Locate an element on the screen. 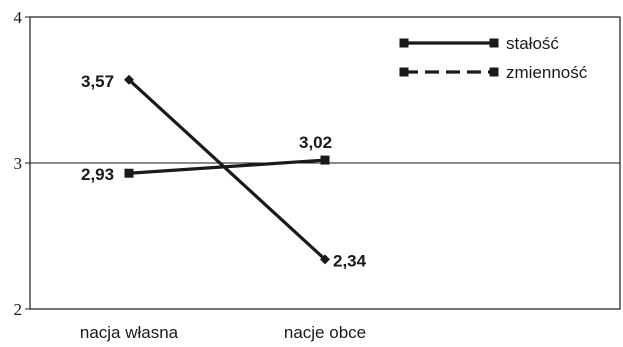 Image resolution: width=623 pixels, height=347 pixels. data-label: 2,93 is located at coordinates (97, 174).